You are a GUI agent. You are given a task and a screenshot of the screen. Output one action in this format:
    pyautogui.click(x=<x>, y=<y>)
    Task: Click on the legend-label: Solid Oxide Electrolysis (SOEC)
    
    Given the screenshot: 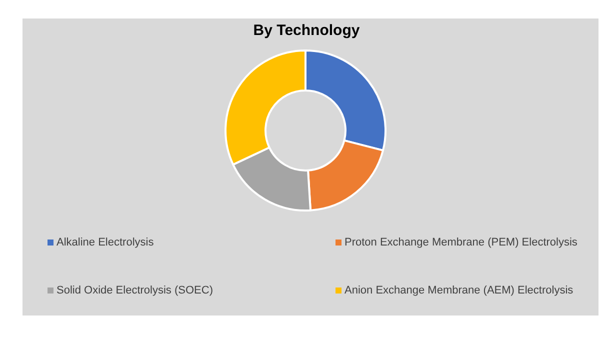 What is the action you would take?
    pyautogui.click(x=134, y=290)
    